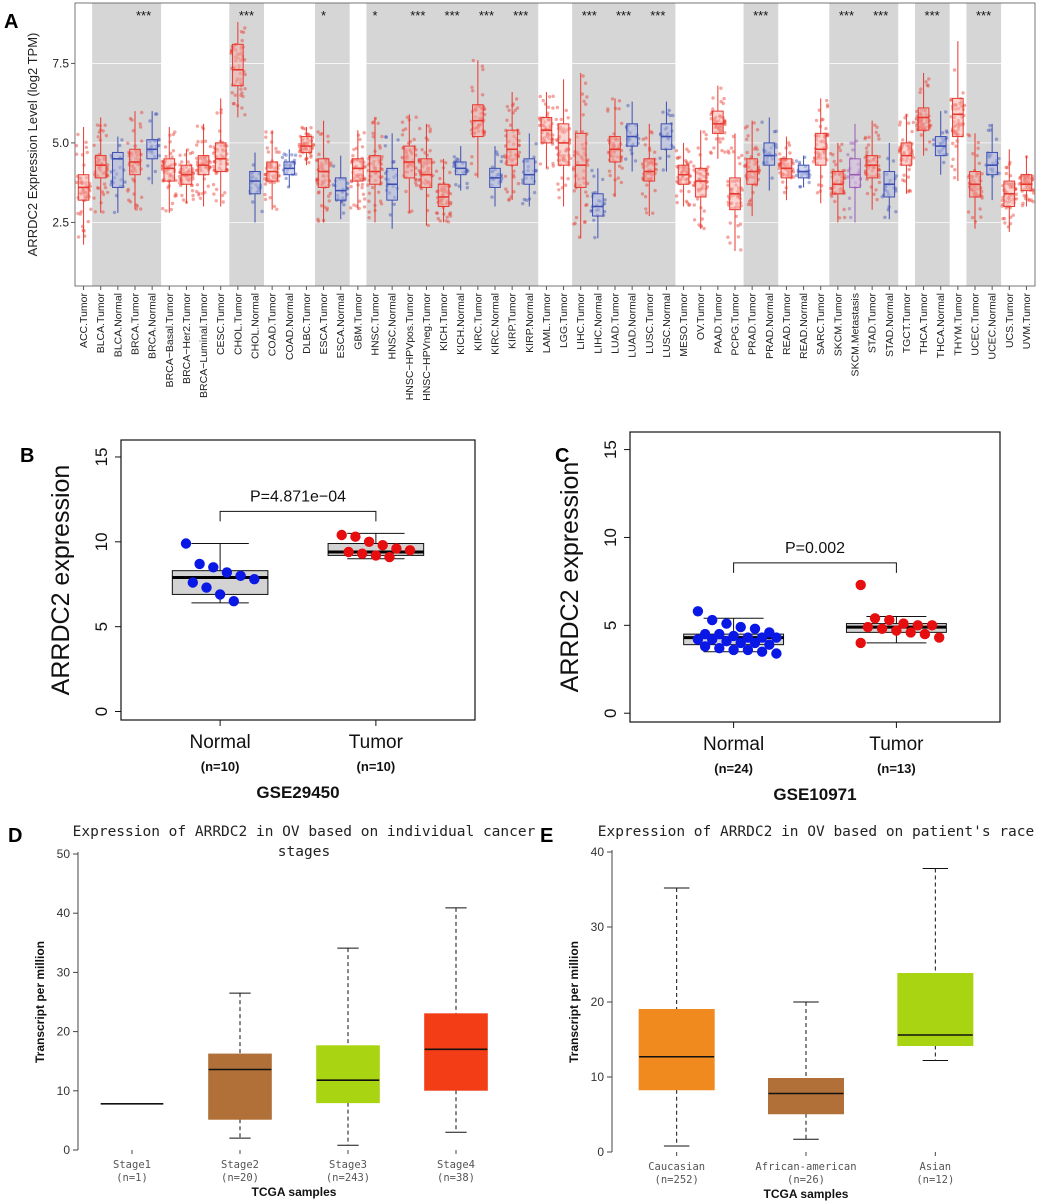  I want to click on y-tick-label: 2.5, so click(60, 222).